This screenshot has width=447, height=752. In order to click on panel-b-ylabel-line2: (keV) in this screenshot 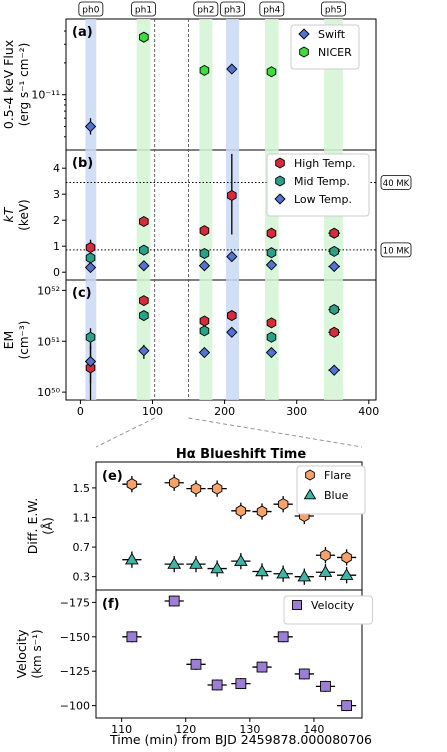, I will do `click(24, 214)`.